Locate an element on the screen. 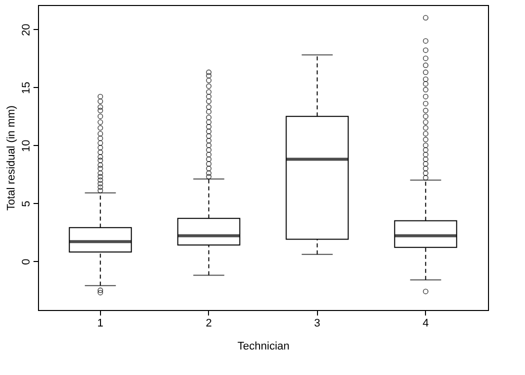 This screenshot has width=525, height=375. y-tick-label: 15 is located at coordinates (26, 88).